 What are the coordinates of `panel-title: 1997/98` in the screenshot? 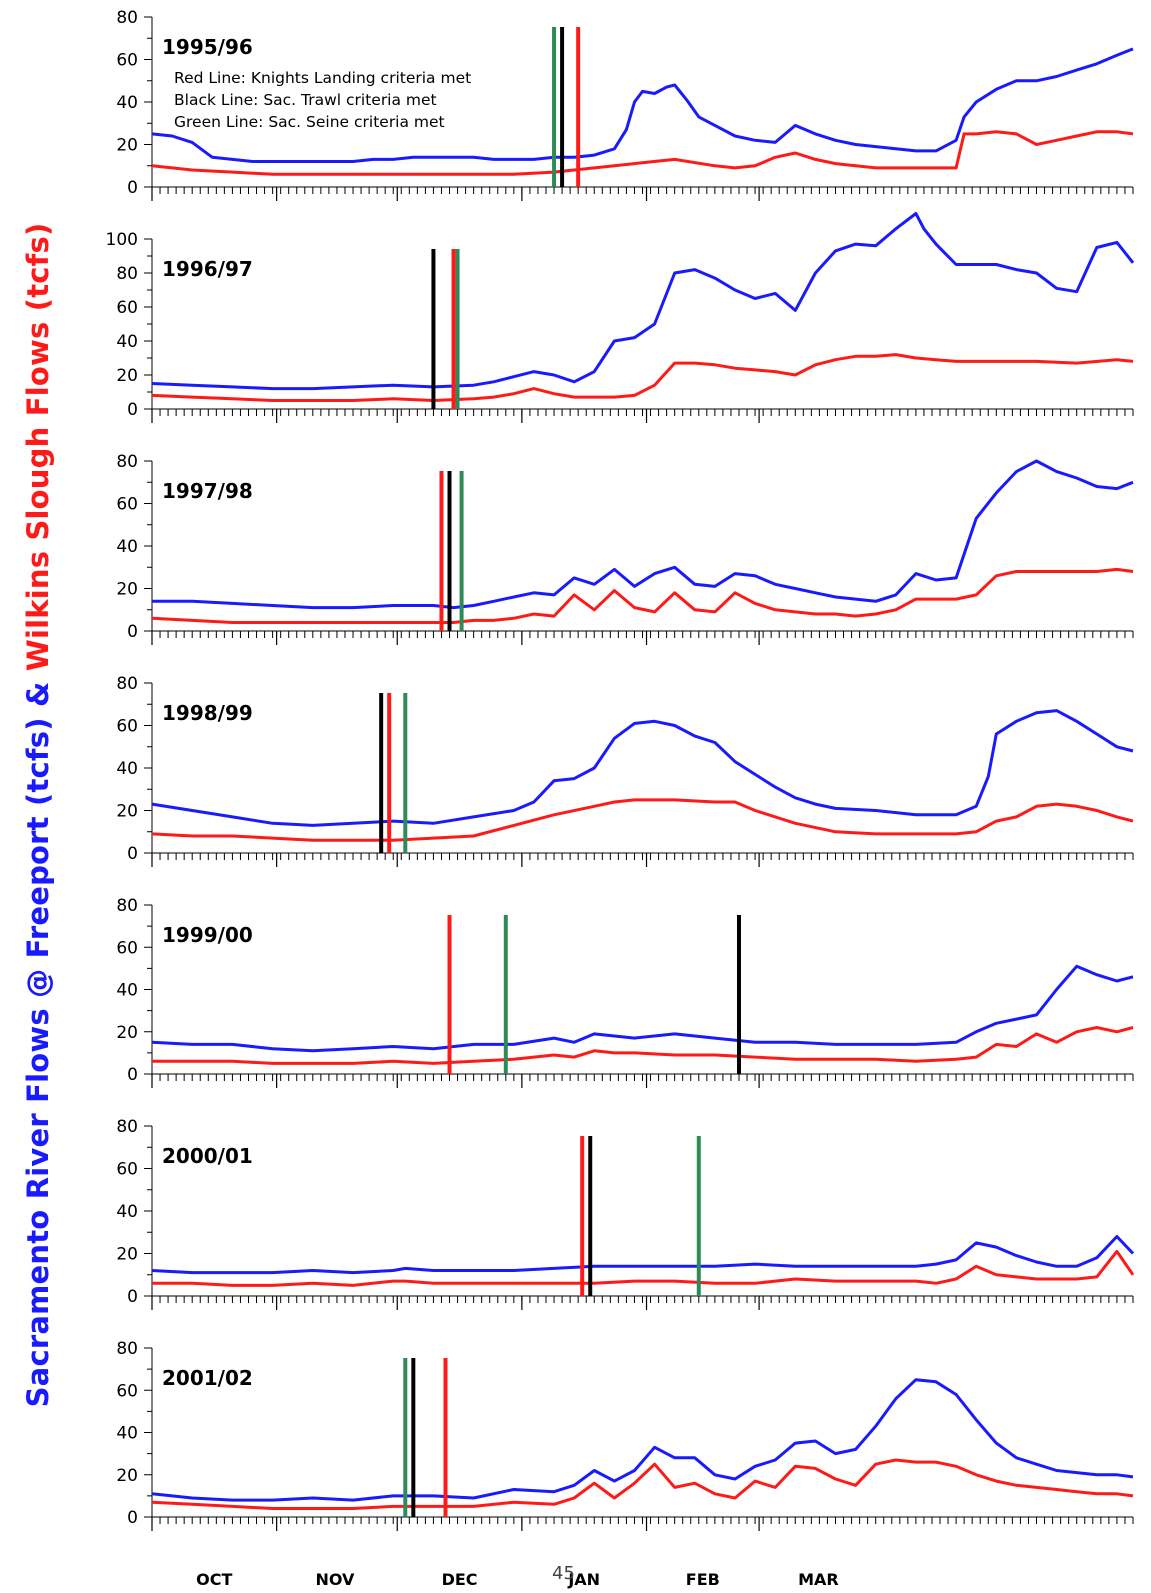 It's located at (207, 491).